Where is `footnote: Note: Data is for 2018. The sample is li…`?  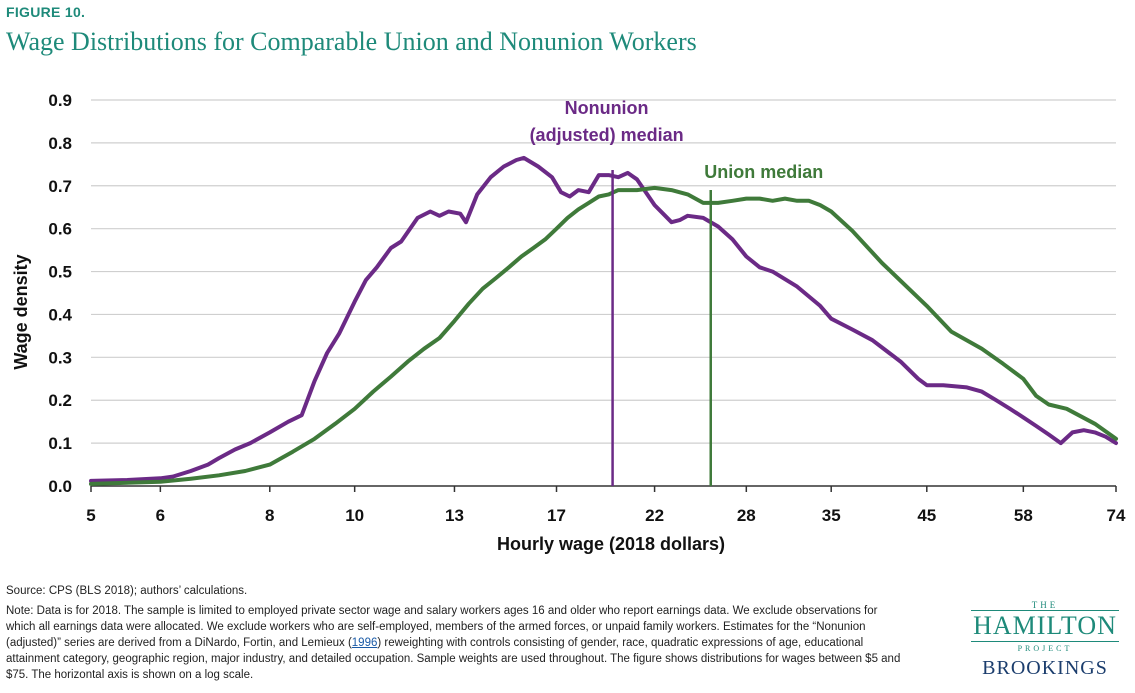
footnote: Note: Data is for 2018. The sample is li… is located at coordinates (456, 643).